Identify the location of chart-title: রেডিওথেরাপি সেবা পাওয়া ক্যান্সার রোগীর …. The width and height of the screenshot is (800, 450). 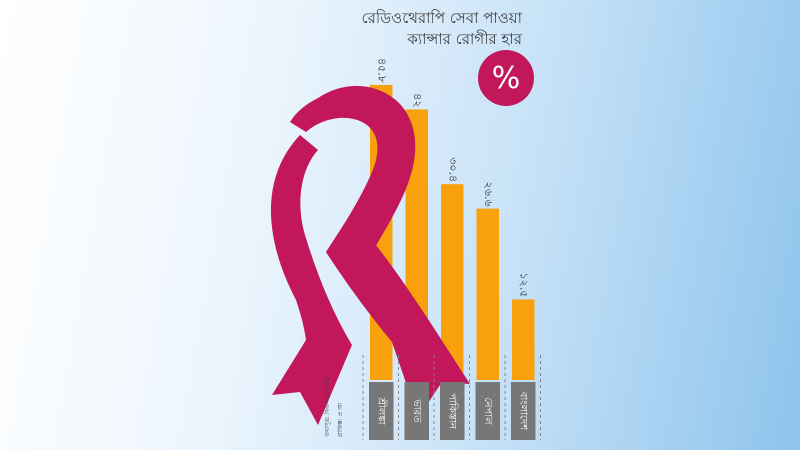
(441, 29).